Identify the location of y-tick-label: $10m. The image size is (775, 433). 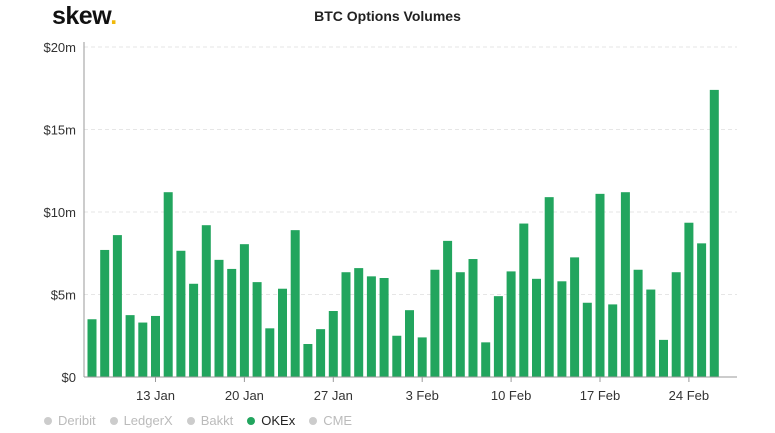
(59, 212).